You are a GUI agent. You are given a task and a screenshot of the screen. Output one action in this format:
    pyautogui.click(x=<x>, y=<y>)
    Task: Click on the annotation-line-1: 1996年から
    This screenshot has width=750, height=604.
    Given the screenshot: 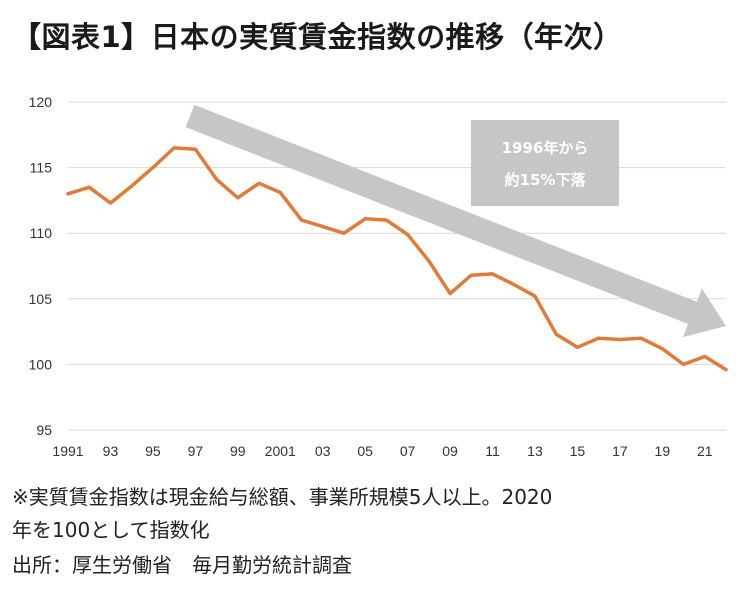 What is the action you would take?
    pyautogui.click(x=545, y=148)
    